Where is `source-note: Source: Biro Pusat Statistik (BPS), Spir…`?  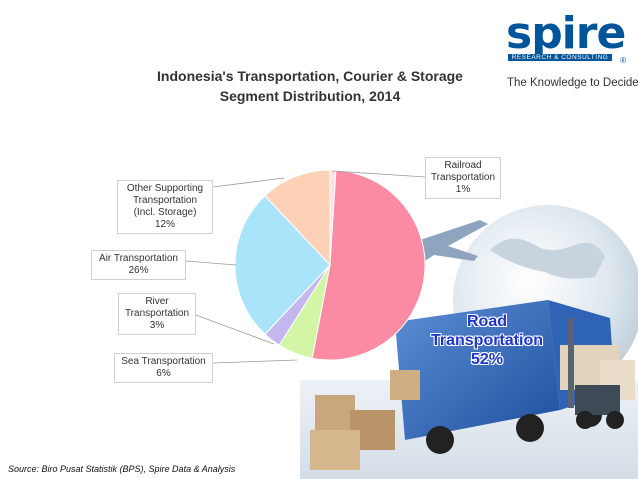
source-note: Source: Biro Pusat Statistik (BPS), Spir… is located at coordinates (122, 469).